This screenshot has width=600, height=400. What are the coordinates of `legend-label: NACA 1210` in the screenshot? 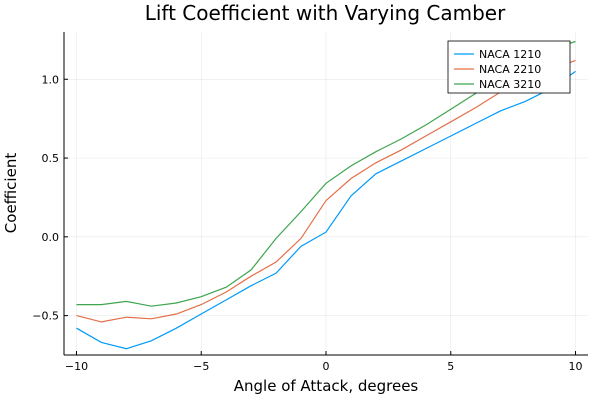 It's located at (510, 54).